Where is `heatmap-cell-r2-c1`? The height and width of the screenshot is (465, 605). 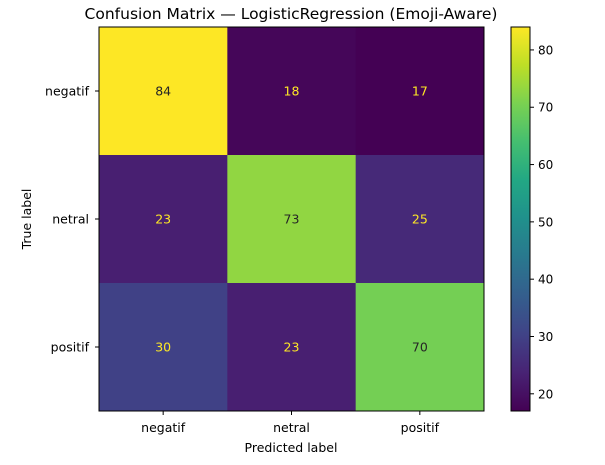 heatmap-cell-r2-c1 is located at coordinates (292, 347).